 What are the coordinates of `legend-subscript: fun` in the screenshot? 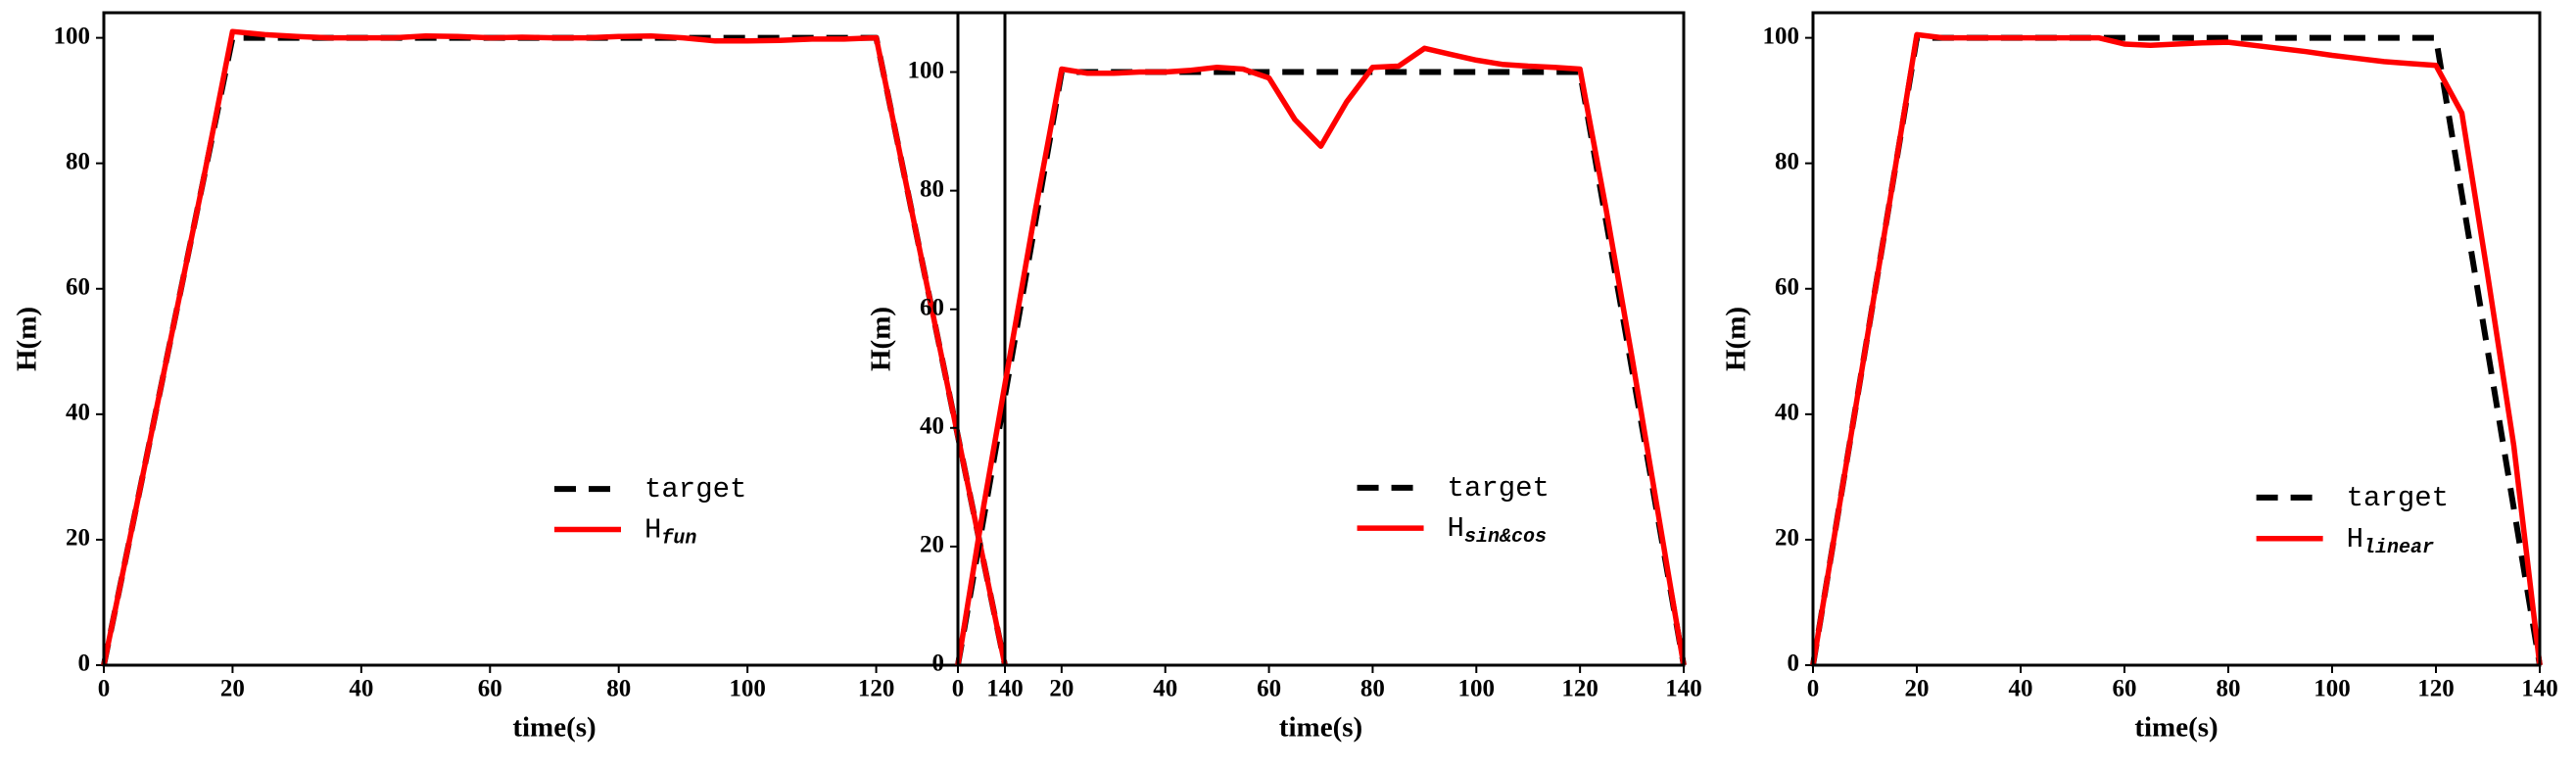 It's located at (678, 539).